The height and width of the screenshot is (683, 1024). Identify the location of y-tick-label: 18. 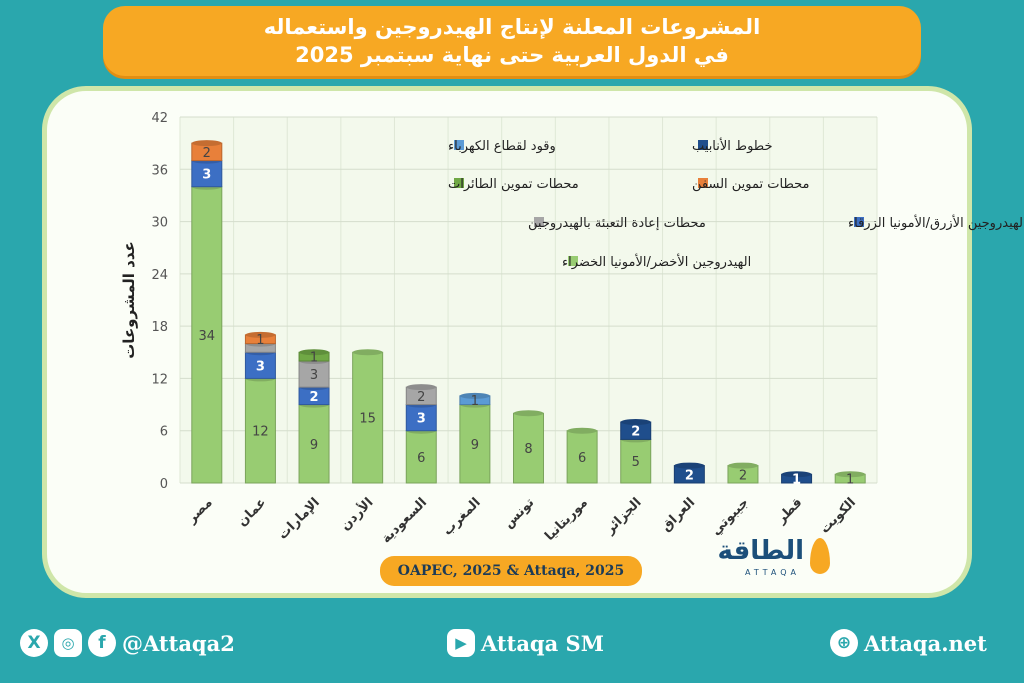
(159, 327).